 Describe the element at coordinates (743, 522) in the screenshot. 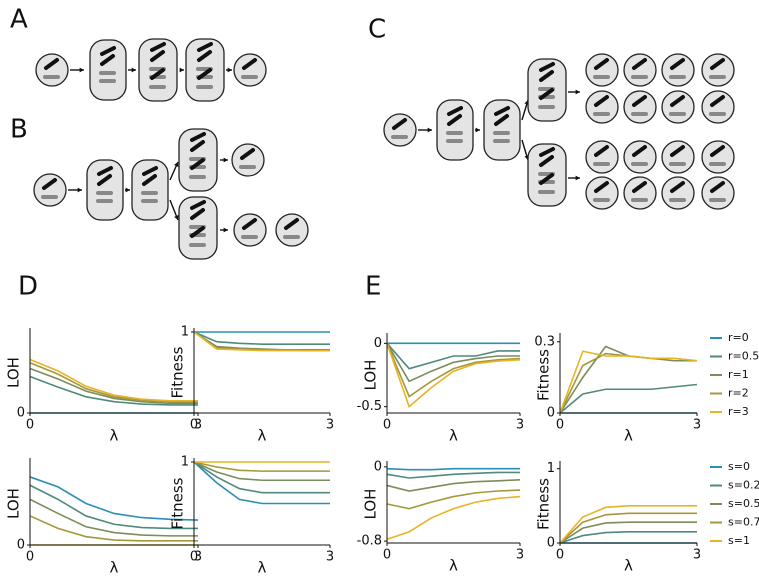

I see `legend-label: s=0.75` at that location.